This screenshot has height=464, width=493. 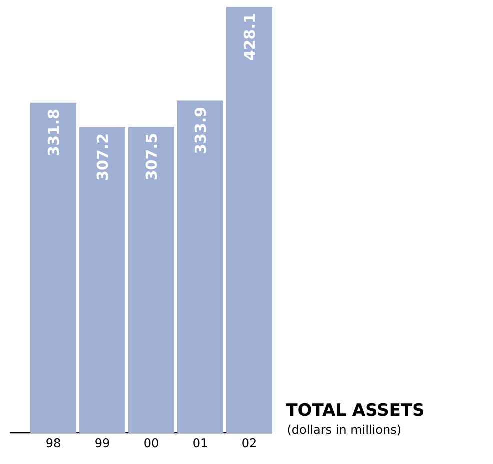 What do you see at coordinates (151, 443) in the screenshot?
I see `x-tick-label: 00` at bounding box center [151, 443].